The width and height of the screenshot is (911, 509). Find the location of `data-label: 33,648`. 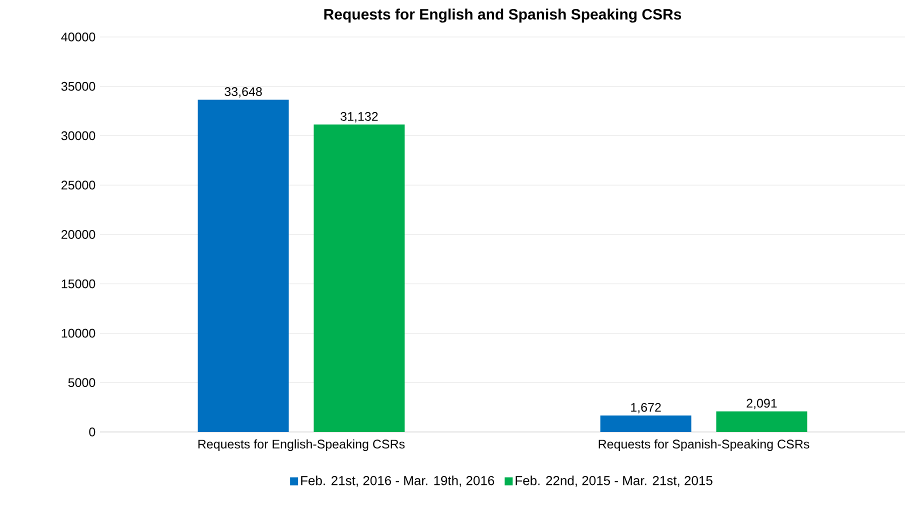

data-label: 33,648 is located at coordinates (243, 92).